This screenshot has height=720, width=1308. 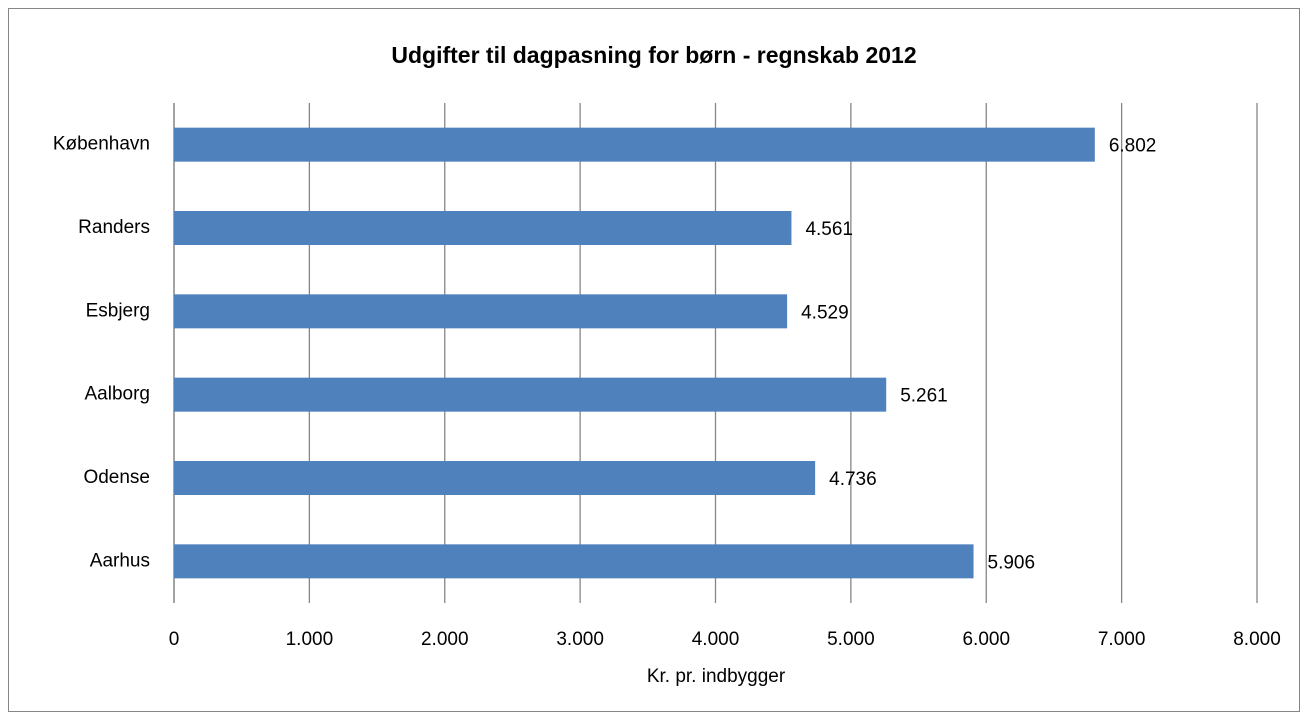 I want to click on x-tick-label: 3.000, so click(x=580, y=639).